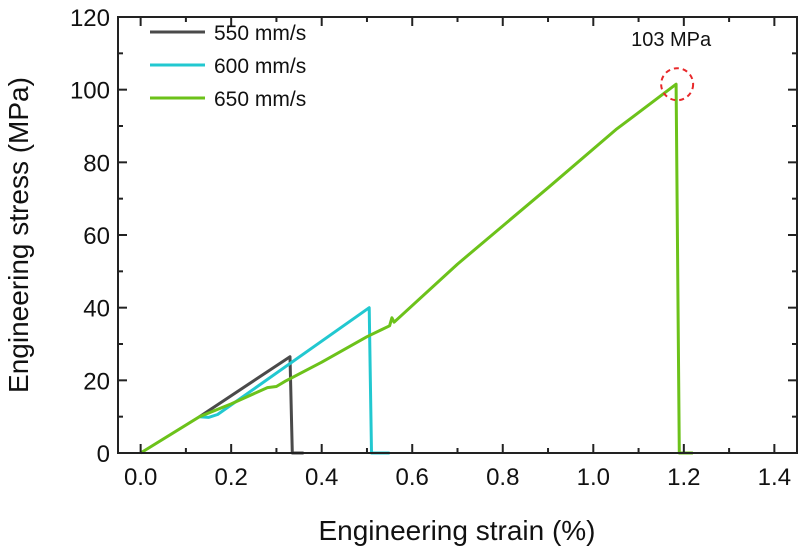  Describe the element at coordinates (90, 91) in the screenshot. I see `y-tick-label: 100` at that location.